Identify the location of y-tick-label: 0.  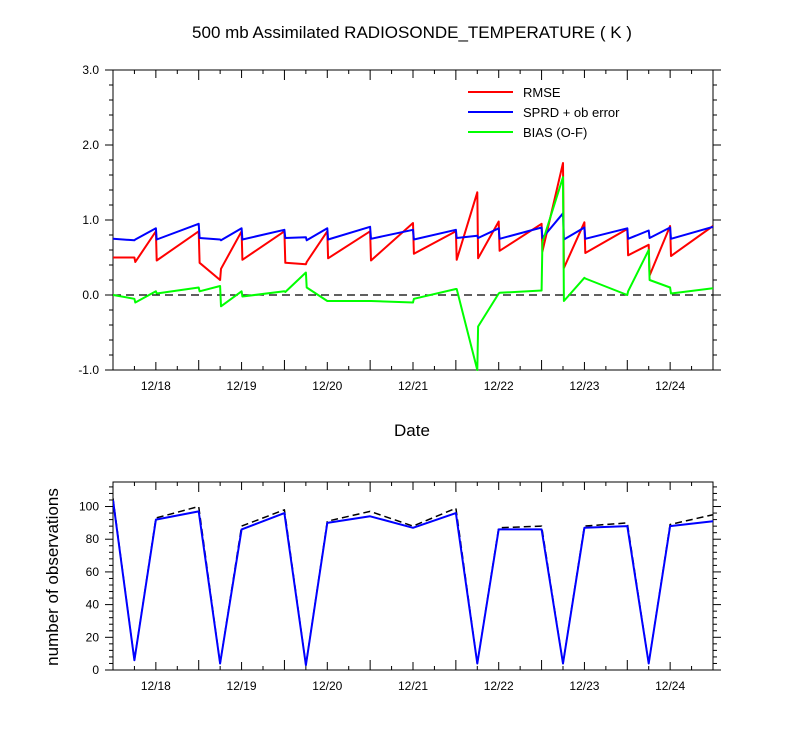
(95, 670).